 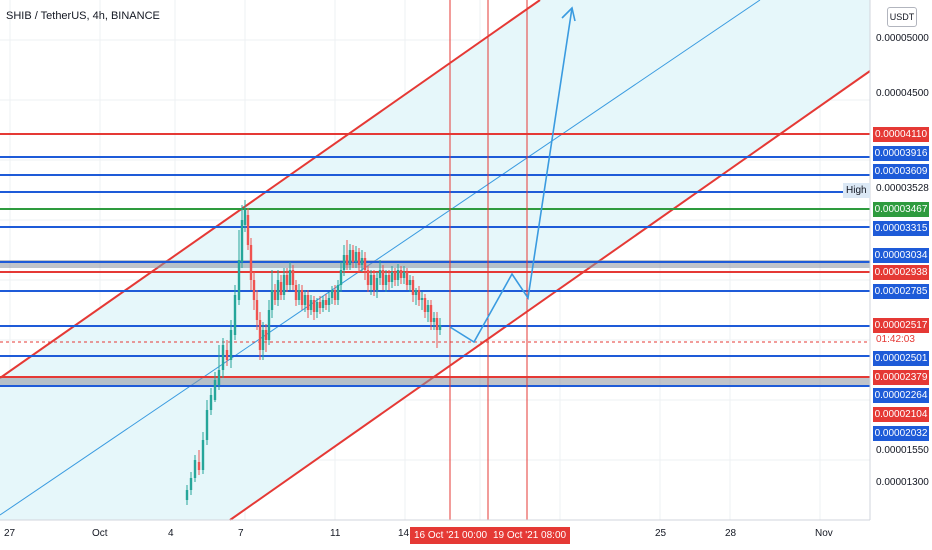 What do you see at coordinates (901, 171) in the screenshot?
I see `level-tag: 0.00003609` at bounding box center [901, 171].